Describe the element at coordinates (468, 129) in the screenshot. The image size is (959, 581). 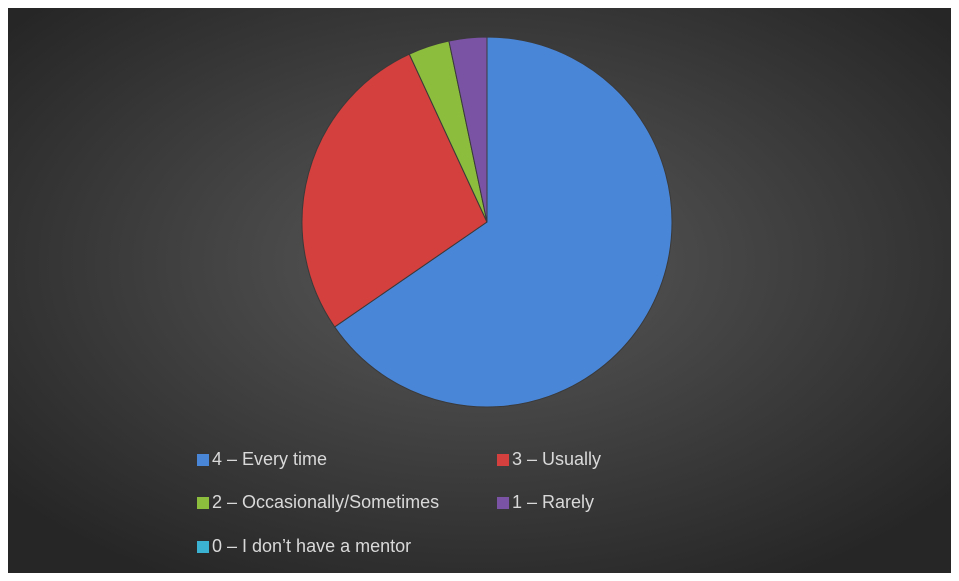
I see `pie-slice` at that location.